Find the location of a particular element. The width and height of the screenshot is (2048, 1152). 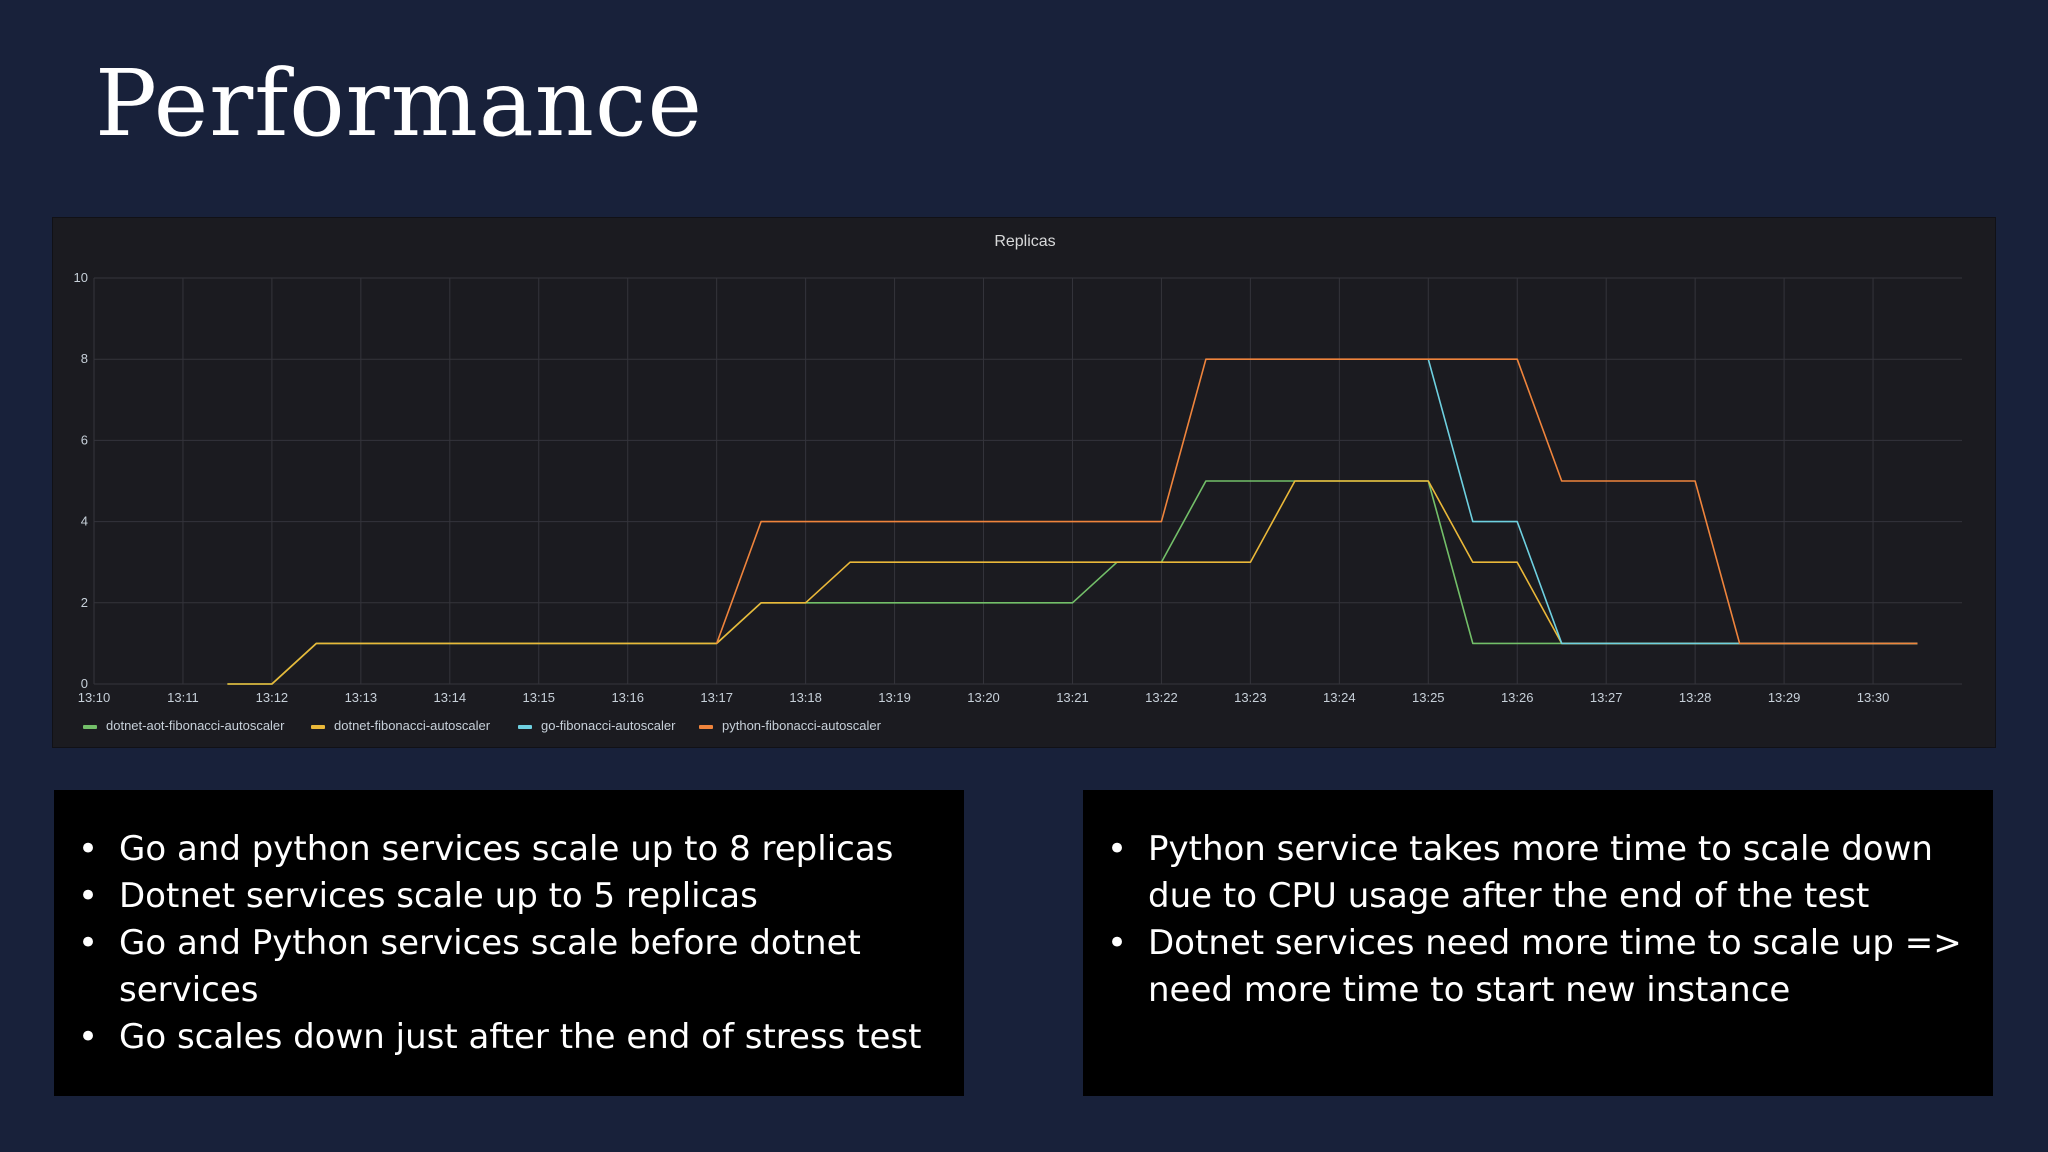

chart-title: Replicas is located at coordinates (1024, 241).